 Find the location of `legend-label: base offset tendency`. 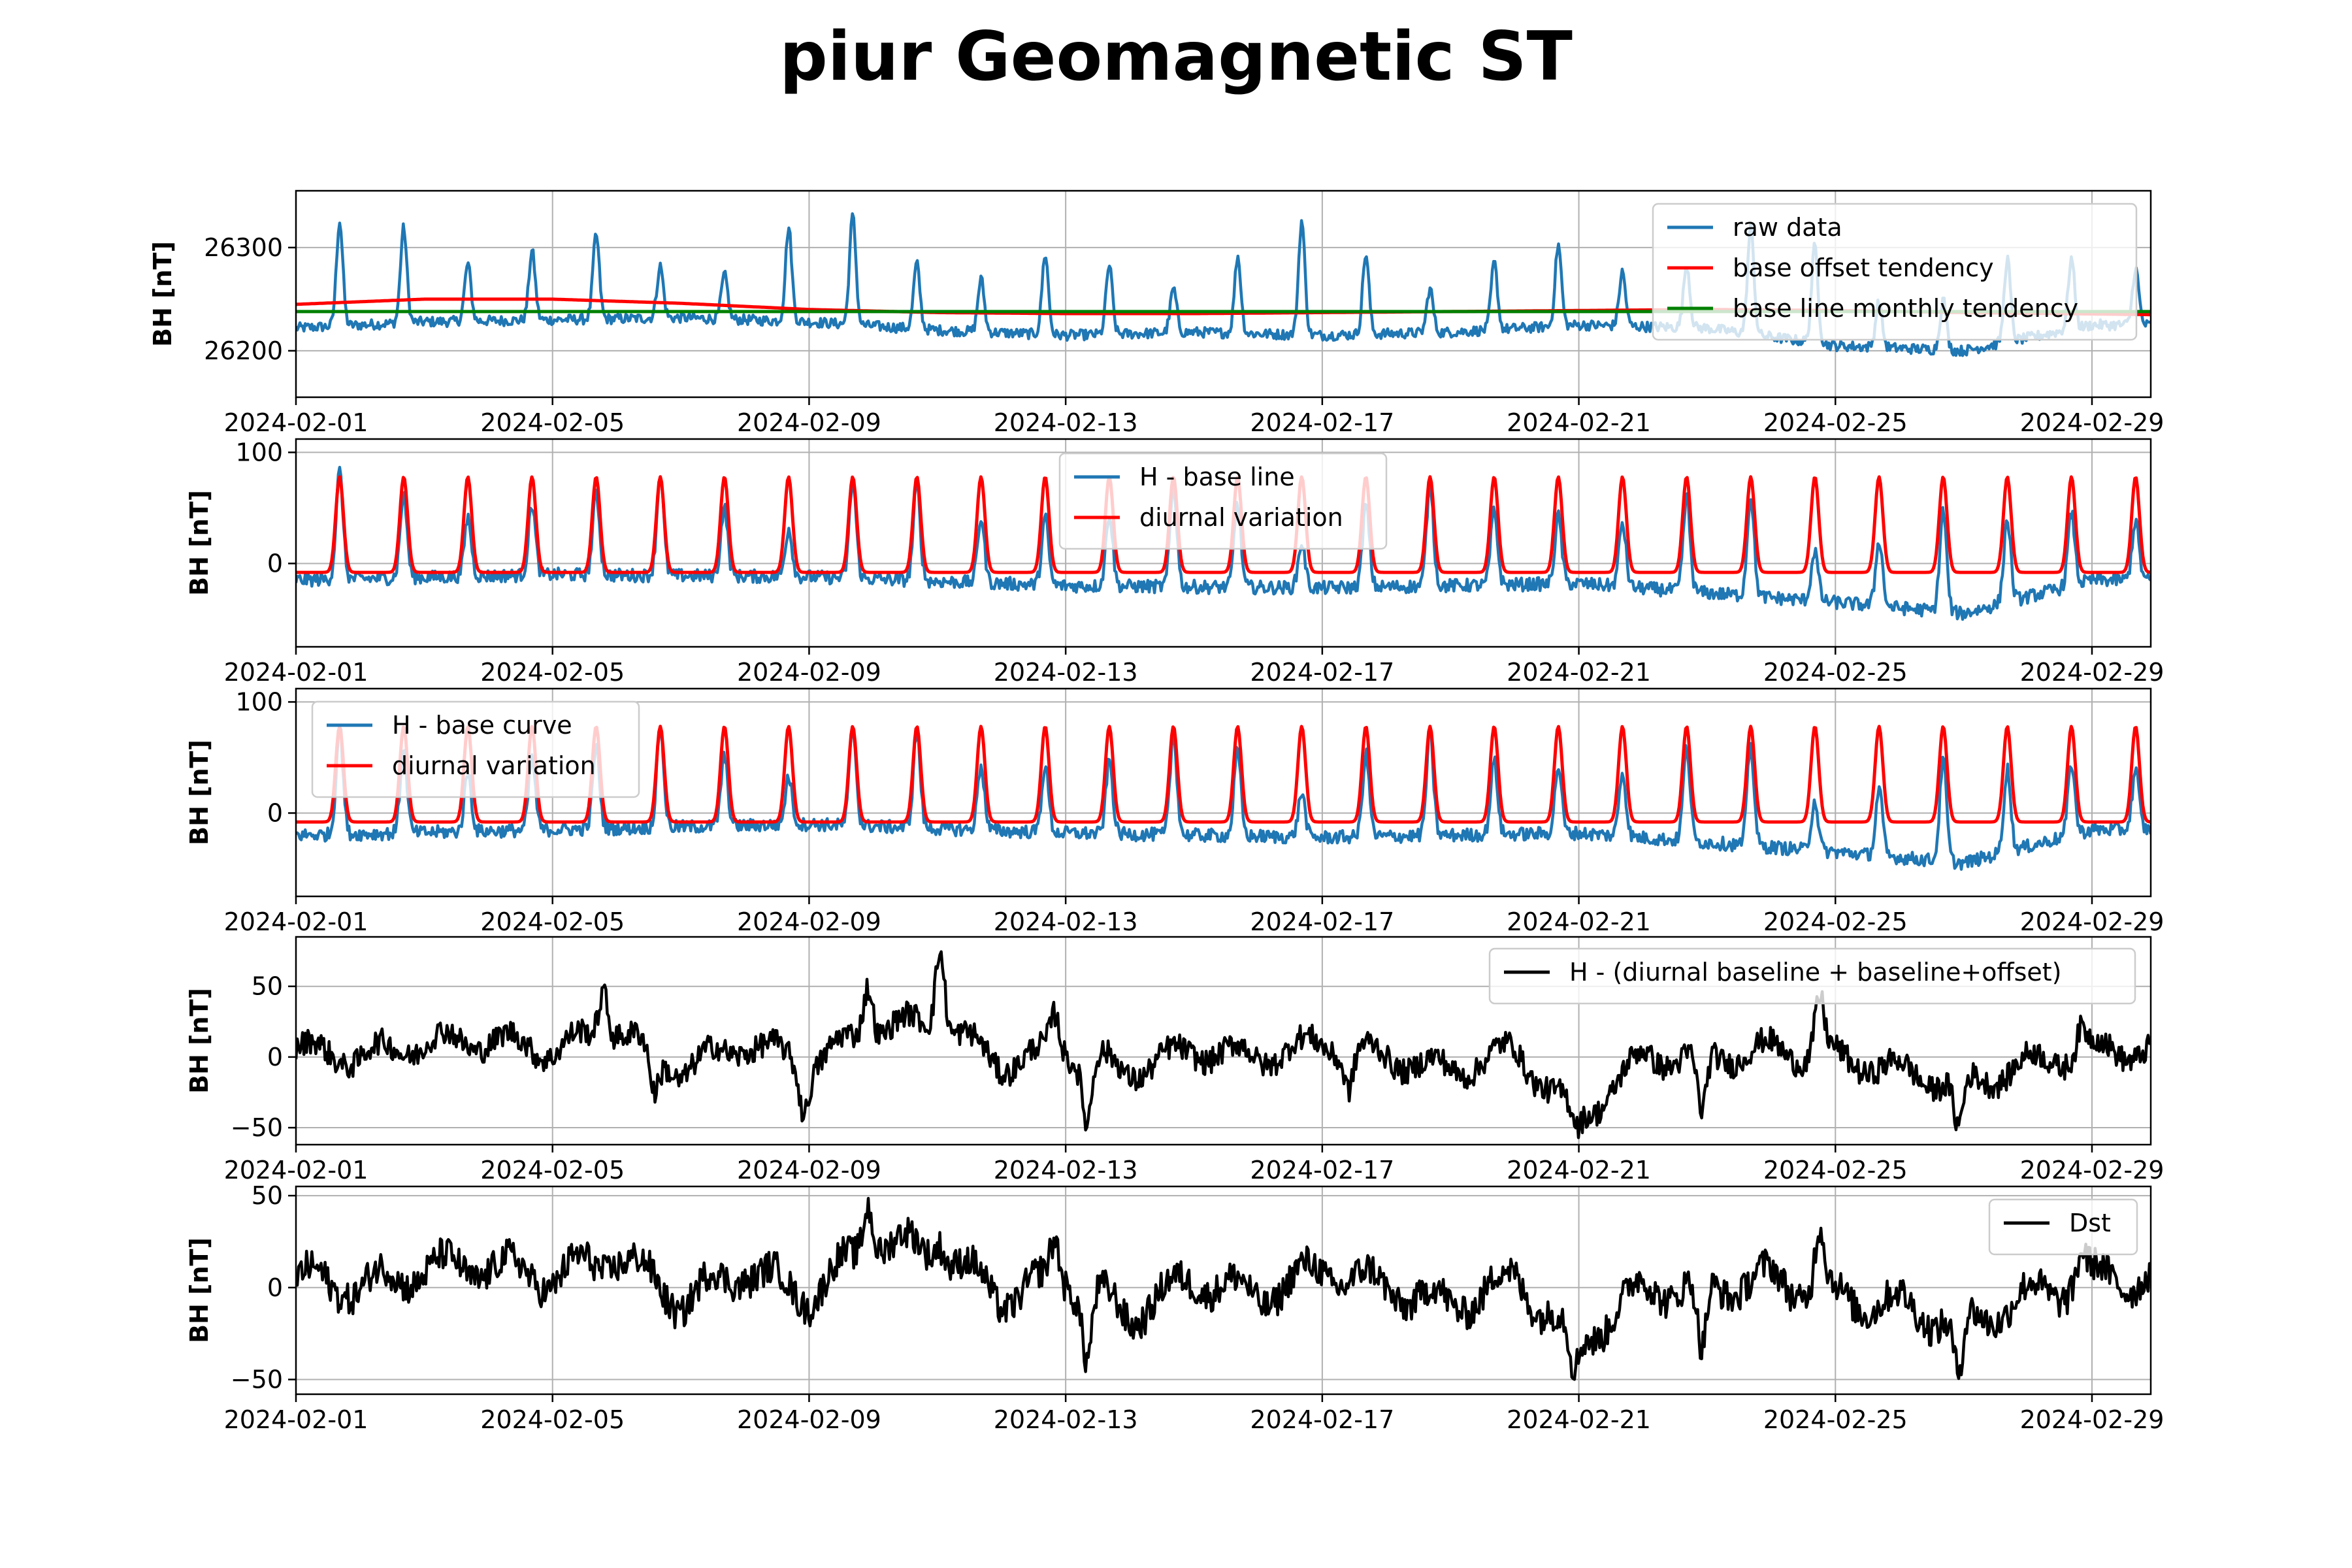

legend-label: base offset tendency is located at coordinates (1863, 267).